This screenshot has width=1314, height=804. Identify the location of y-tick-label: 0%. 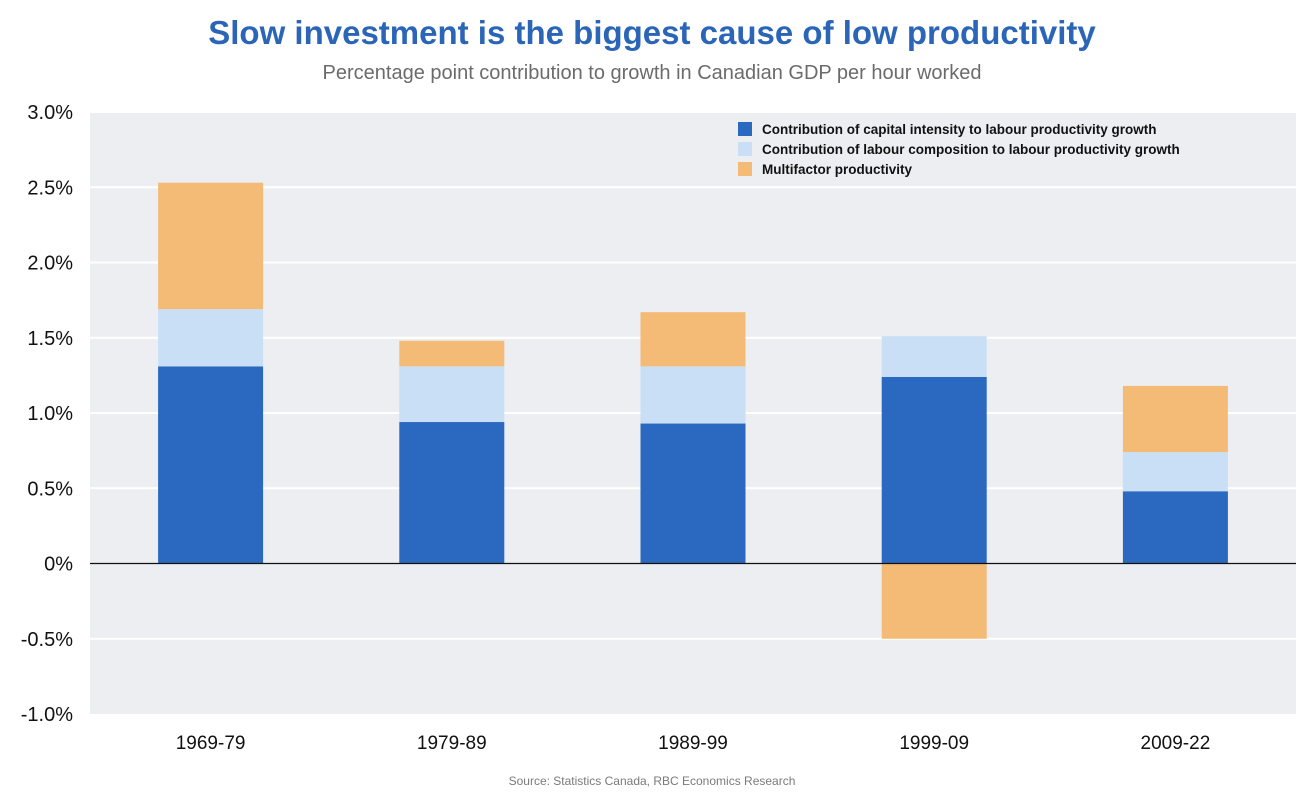
(58, 565).